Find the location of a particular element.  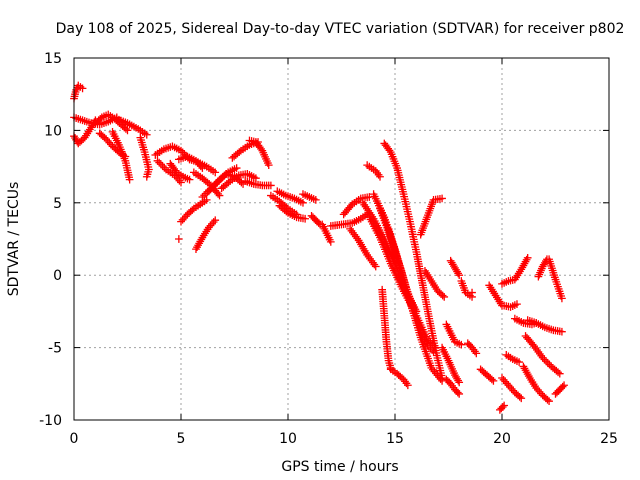

series-arc45 is located at coordinates (453, 386).